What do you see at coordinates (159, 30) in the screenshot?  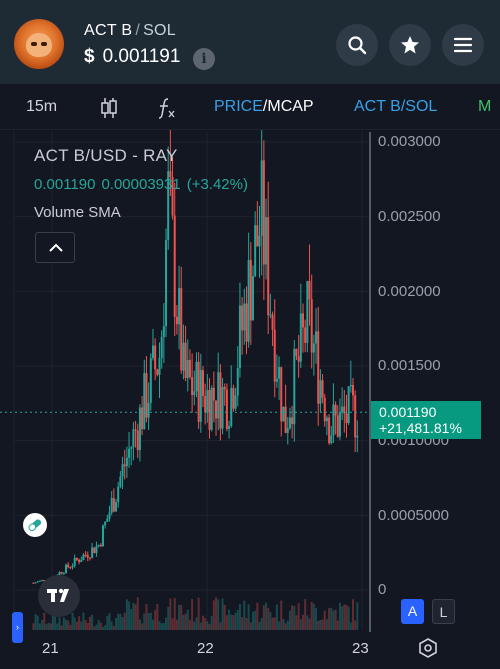 I see `quote-symbol: SOL` at bounding box center [159, 30].